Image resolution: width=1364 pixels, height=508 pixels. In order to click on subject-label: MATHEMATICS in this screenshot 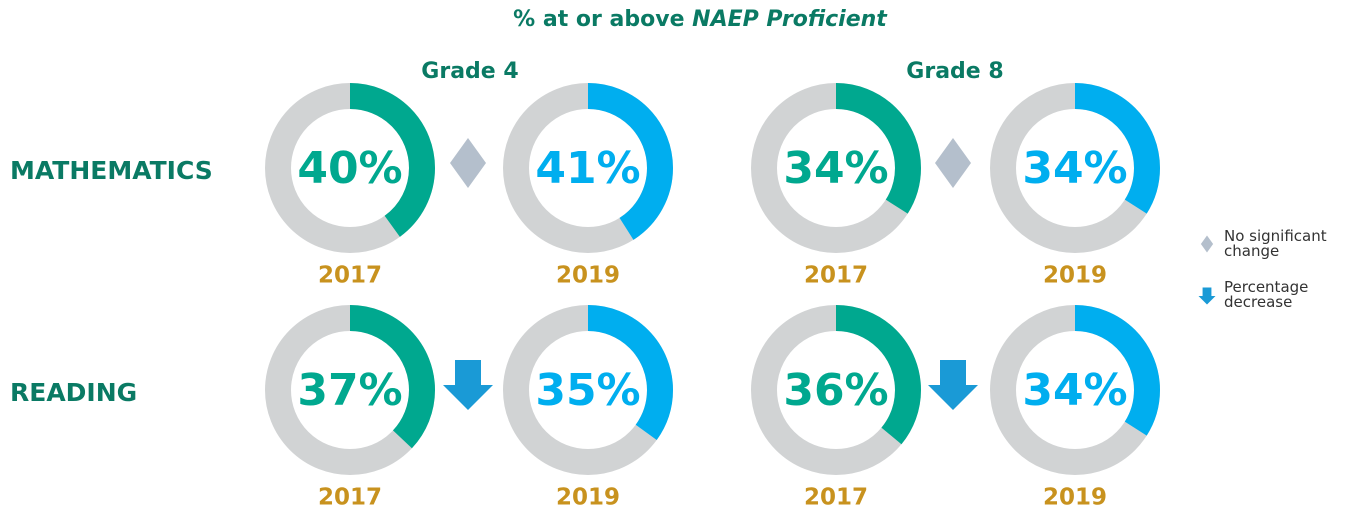, I will do `click(111, 170)`.